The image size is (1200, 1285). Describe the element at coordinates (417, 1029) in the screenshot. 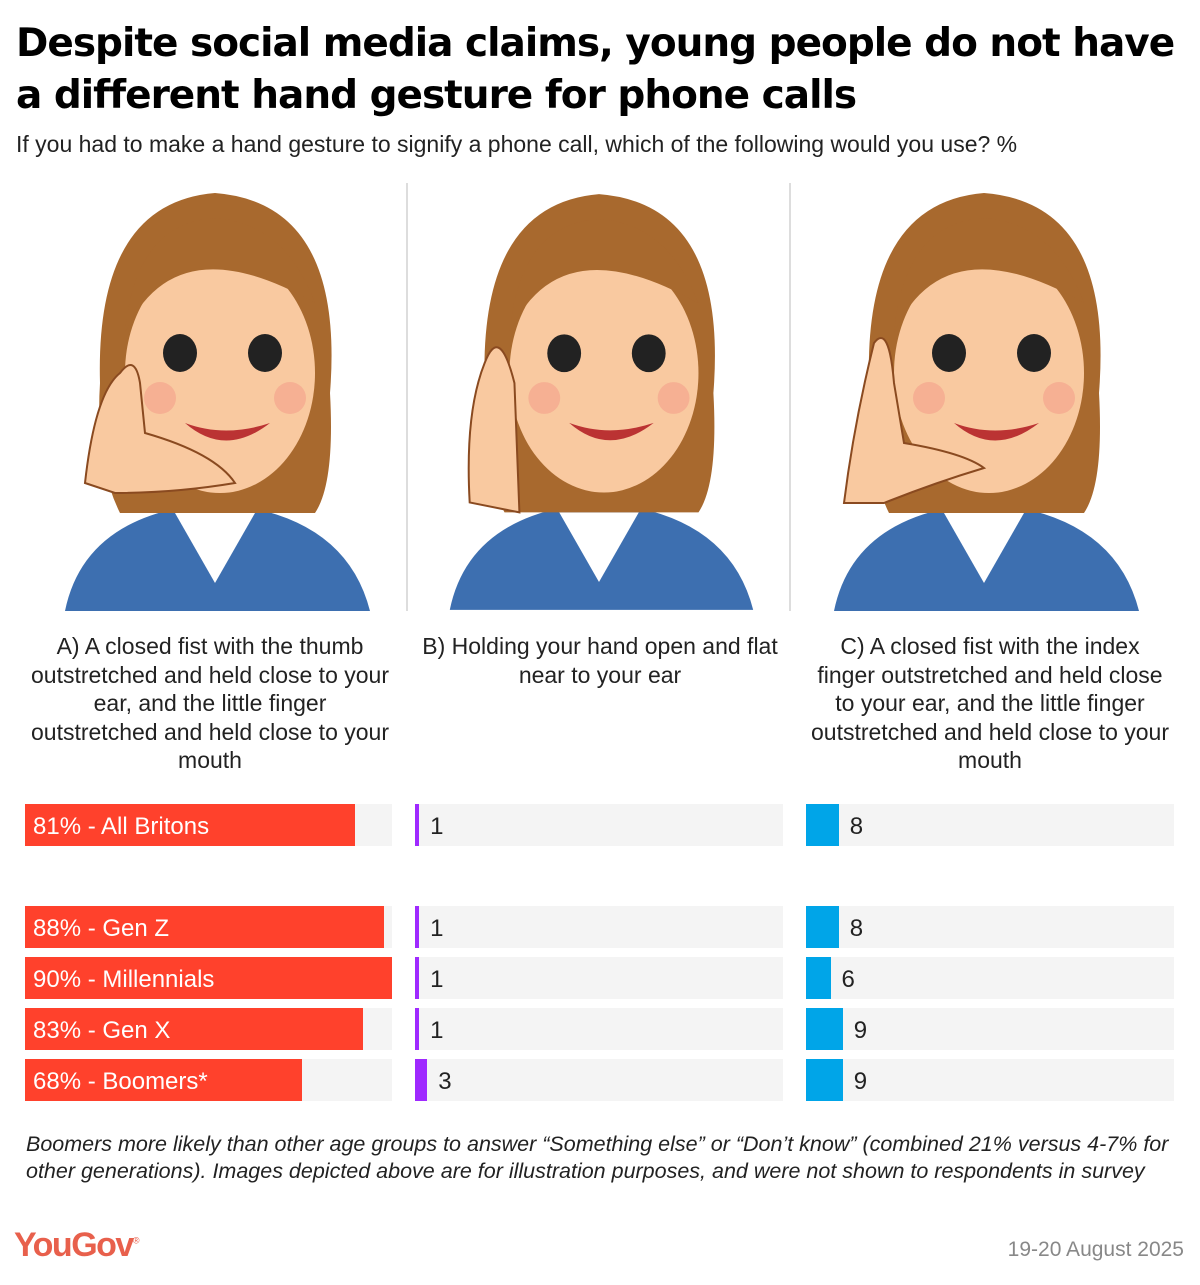

I see `bar-gen-x-option-b` at that location.